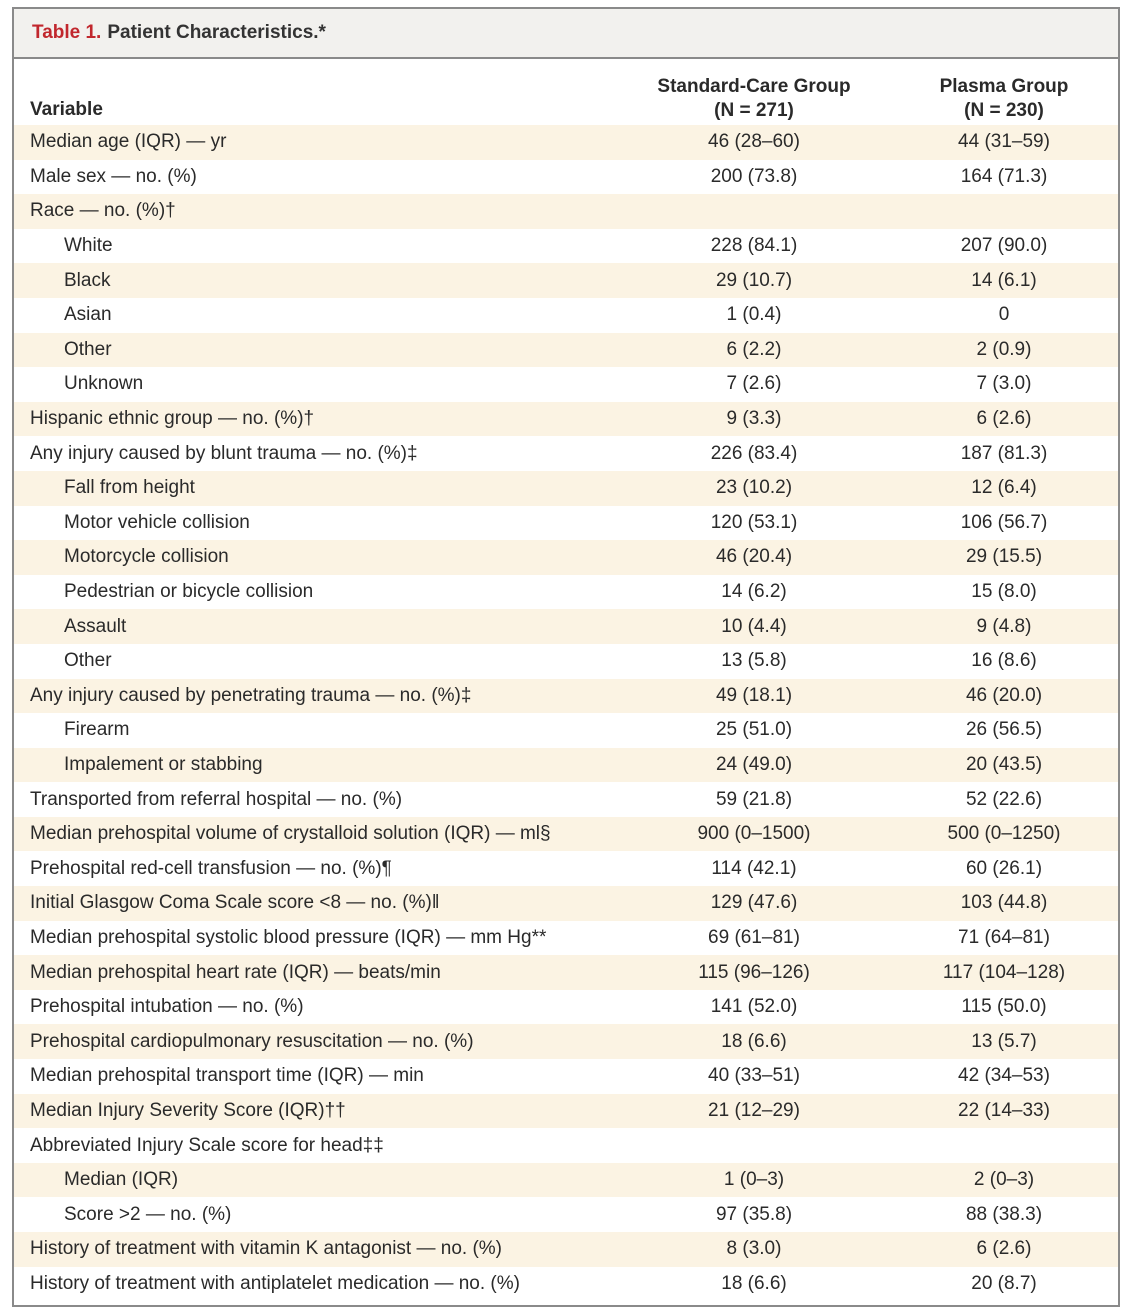 This screenshot has width=1128, height=1316. I want to click on table-row: Asian 1 (0.4) 0, so click(566, 315).